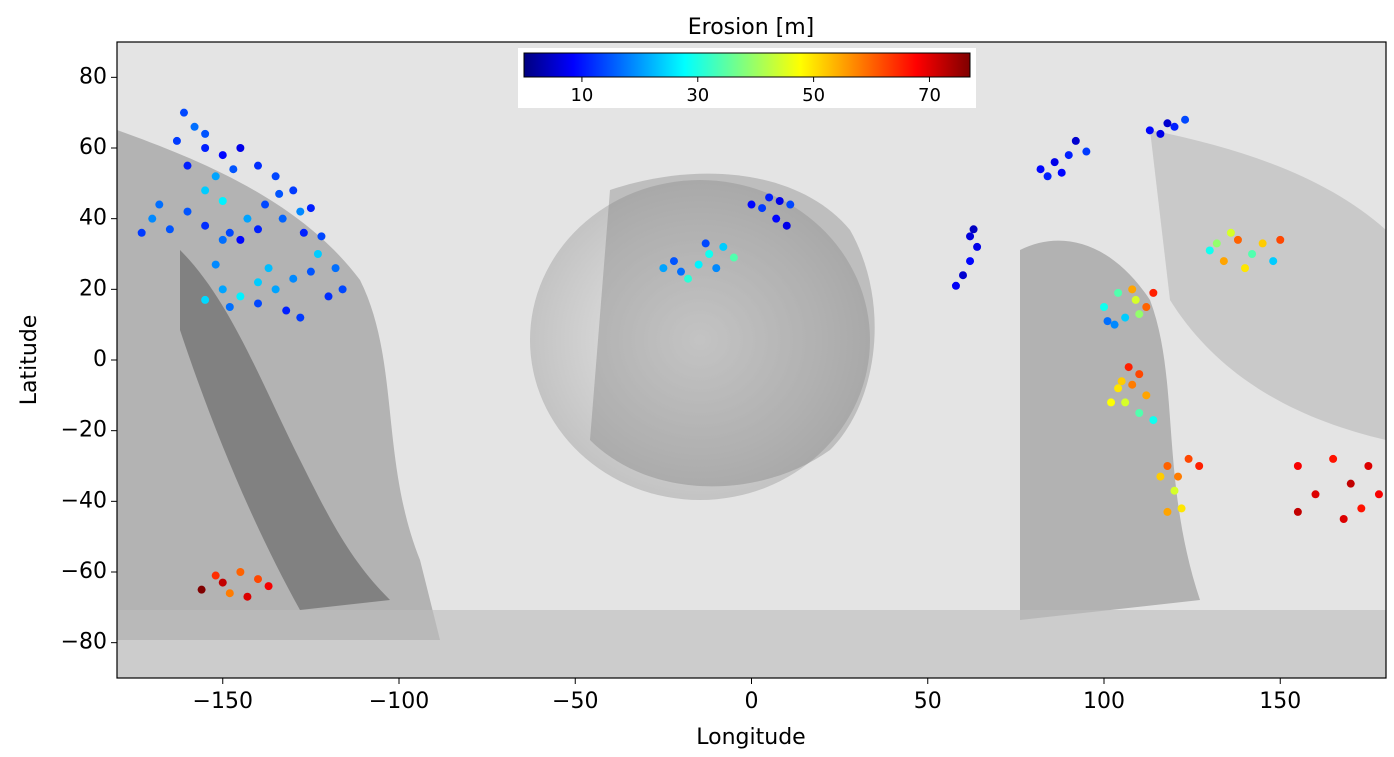  What do you see at coordinates (747, 65) in the screenshot?
I see `colorbar-ramp` at bounding box center [747, 65].